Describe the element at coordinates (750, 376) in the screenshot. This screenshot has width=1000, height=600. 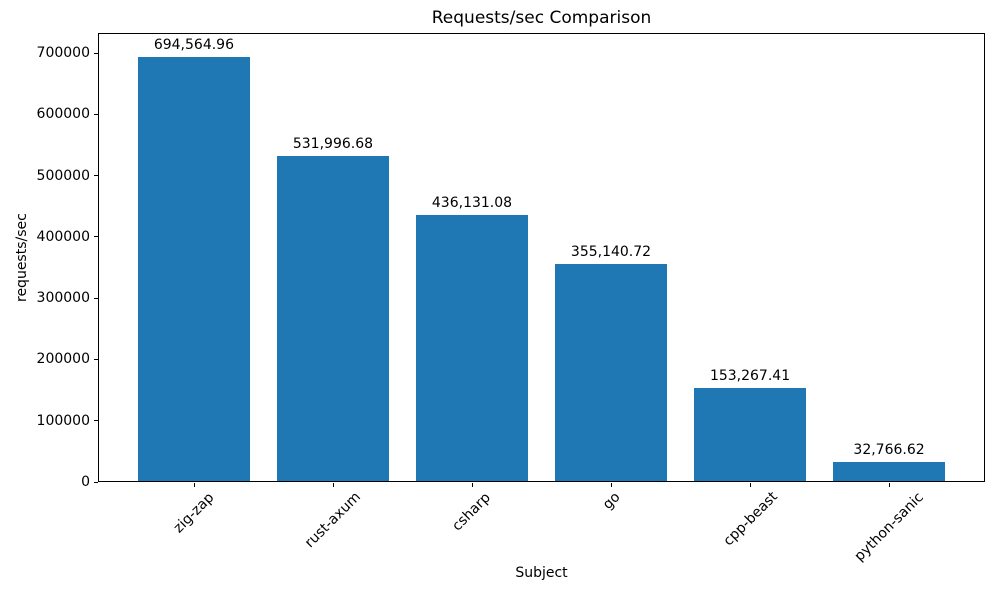
I see `bar-value-label: 153,267.41` at that location.